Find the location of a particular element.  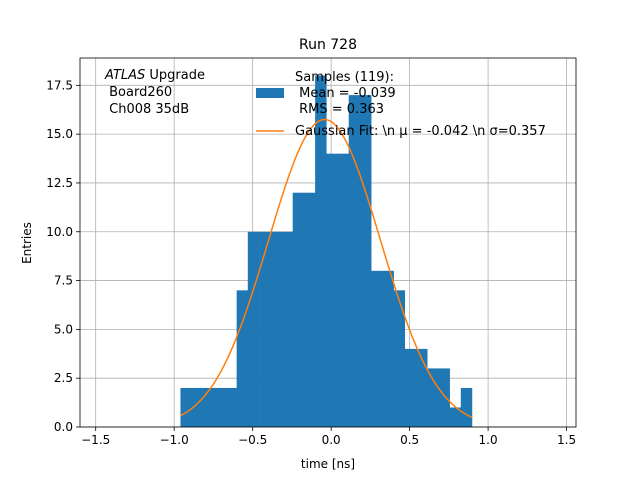

y-tick-label: 15.0 is located at coordinates (59, 134).